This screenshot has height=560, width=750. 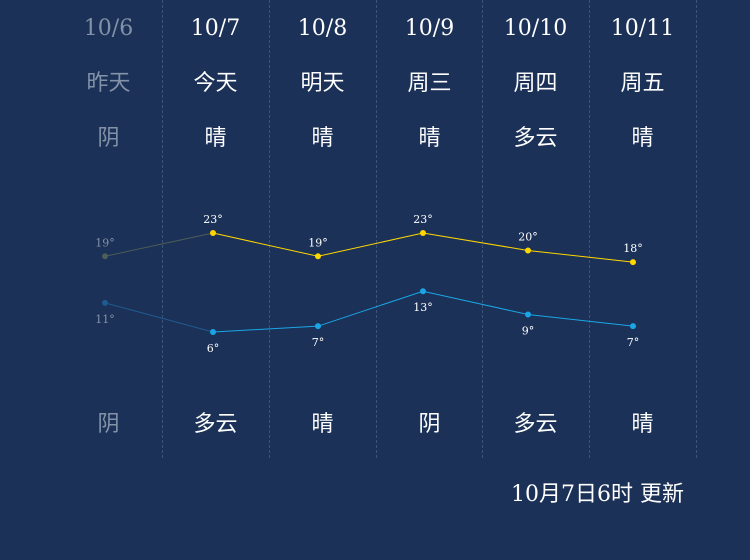 What do you see at coordinates (423, 307) in the screenshot?
I see `low-temp-label: 13°` at bounding box center [423, 307].